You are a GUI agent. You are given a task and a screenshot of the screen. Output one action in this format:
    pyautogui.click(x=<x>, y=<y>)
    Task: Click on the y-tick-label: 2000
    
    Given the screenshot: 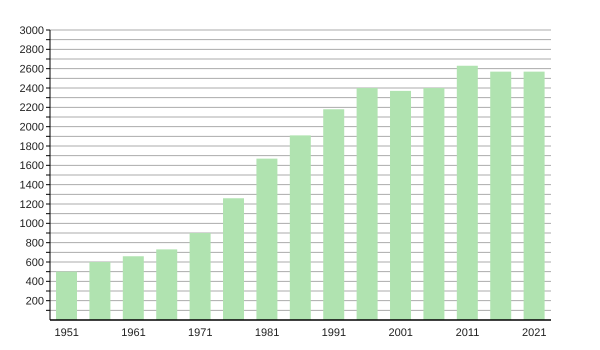 What is the action you would take?
    pyautogui.click(x=32, y=128)
    